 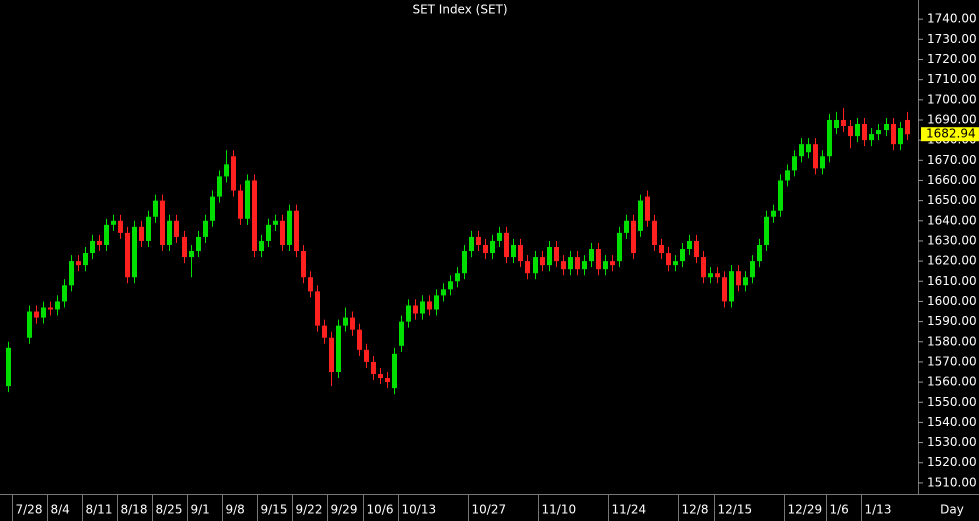 What do you see at coordinates (952, 200) in the screenshot?
I see `y-tick-label: 1650.00` at bounding box center [952, 200].